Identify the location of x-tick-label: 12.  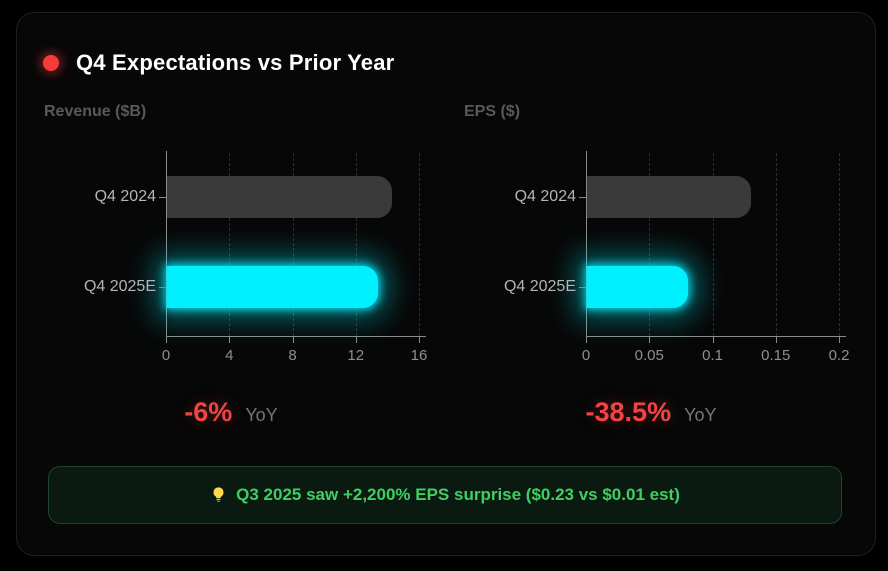
(356, 355).